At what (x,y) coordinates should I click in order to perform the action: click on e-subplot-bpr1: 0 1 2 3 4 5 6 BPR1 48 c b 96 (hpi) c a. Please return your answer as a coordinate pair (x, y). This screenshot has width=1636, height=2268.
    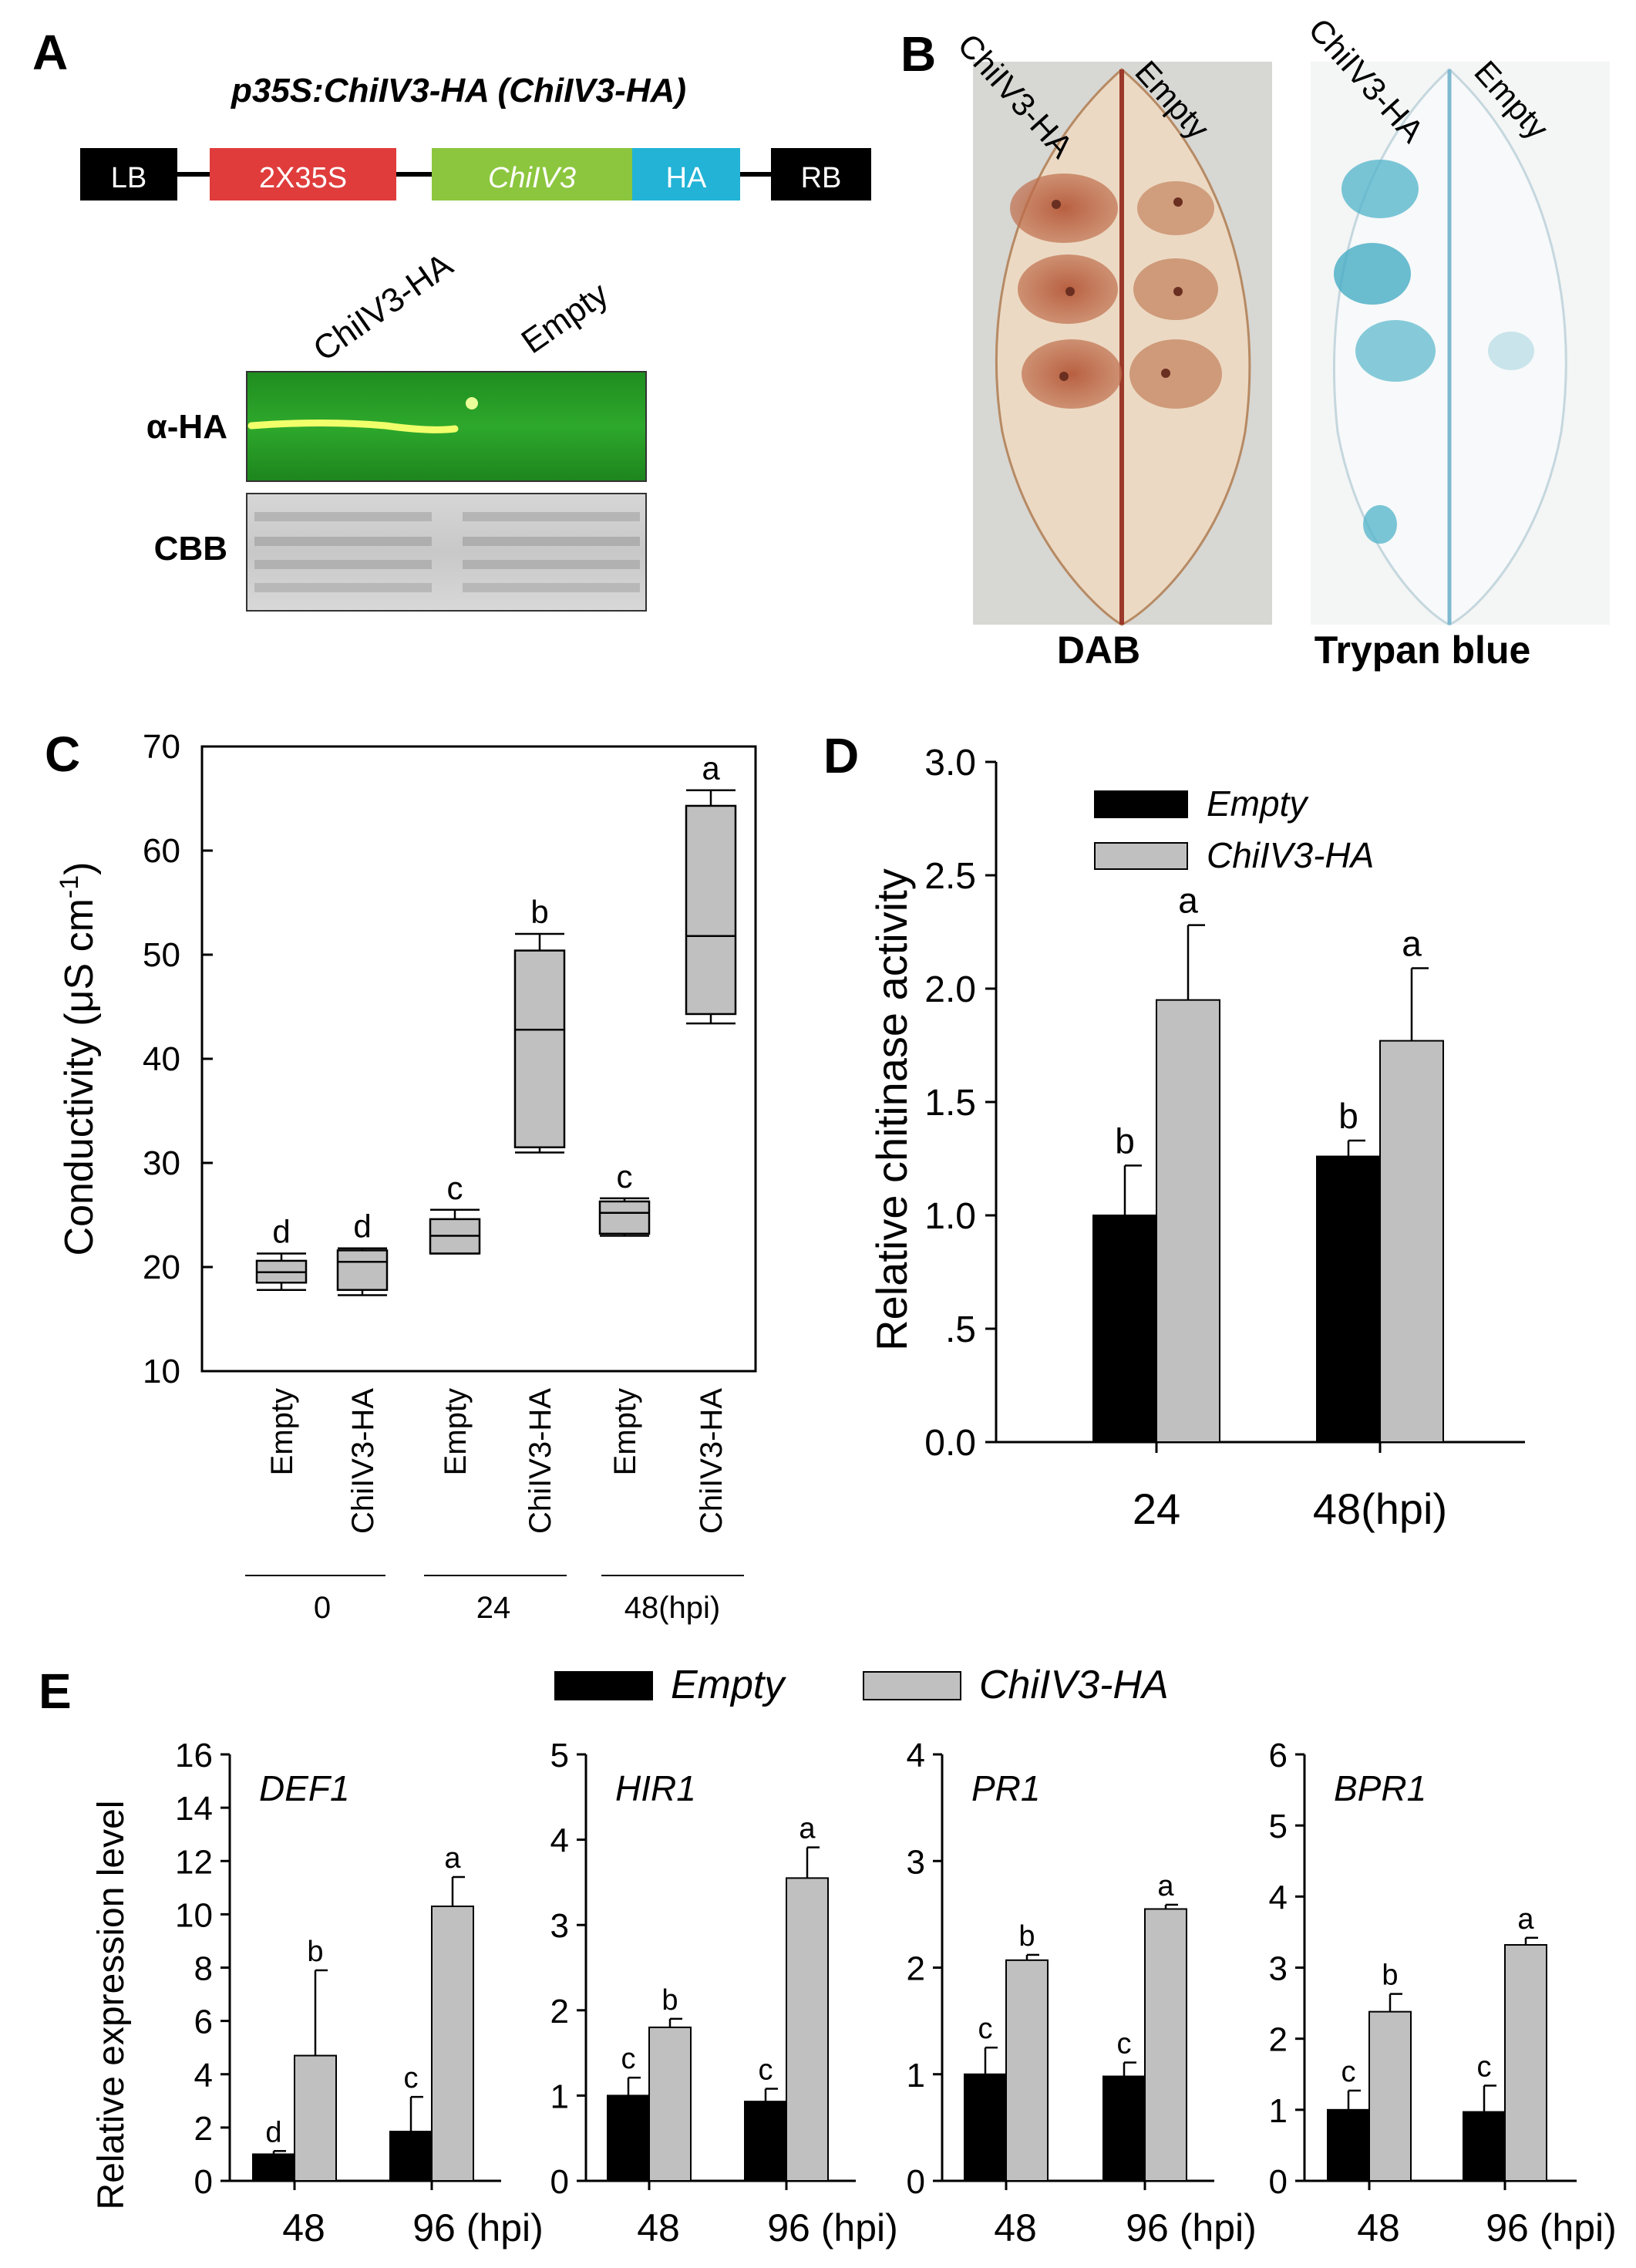
    Looking at the image, I should click on (1443, 1993).